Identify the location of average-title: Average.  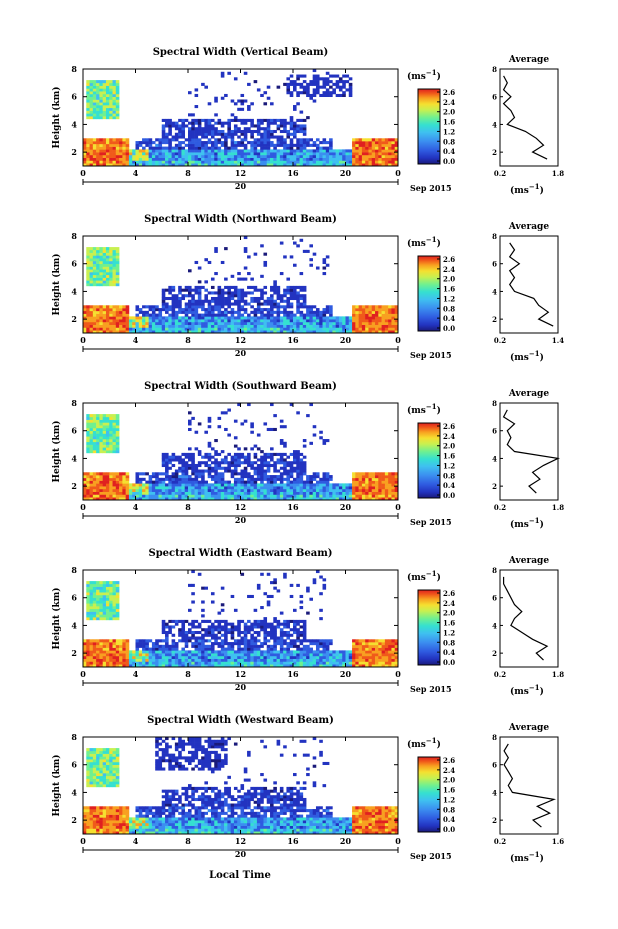
(528, 227).